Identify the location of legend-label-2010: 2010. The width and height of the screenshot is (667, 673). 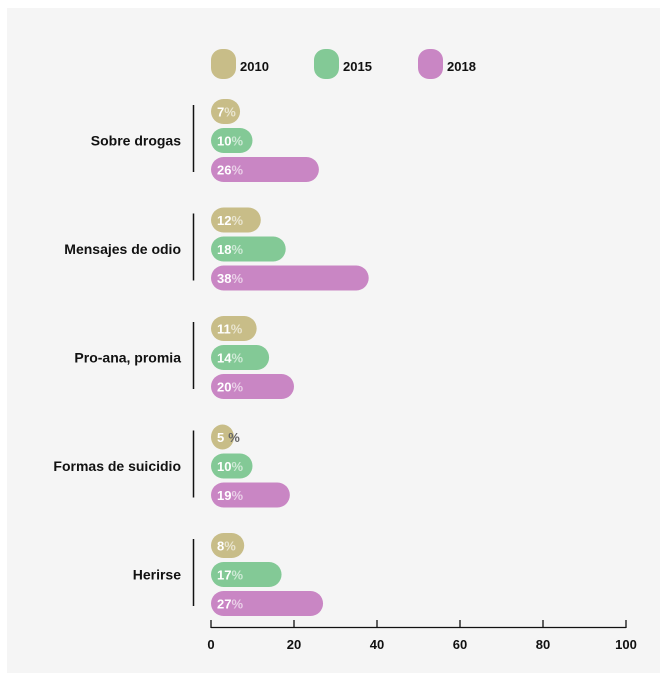
(254, 66).